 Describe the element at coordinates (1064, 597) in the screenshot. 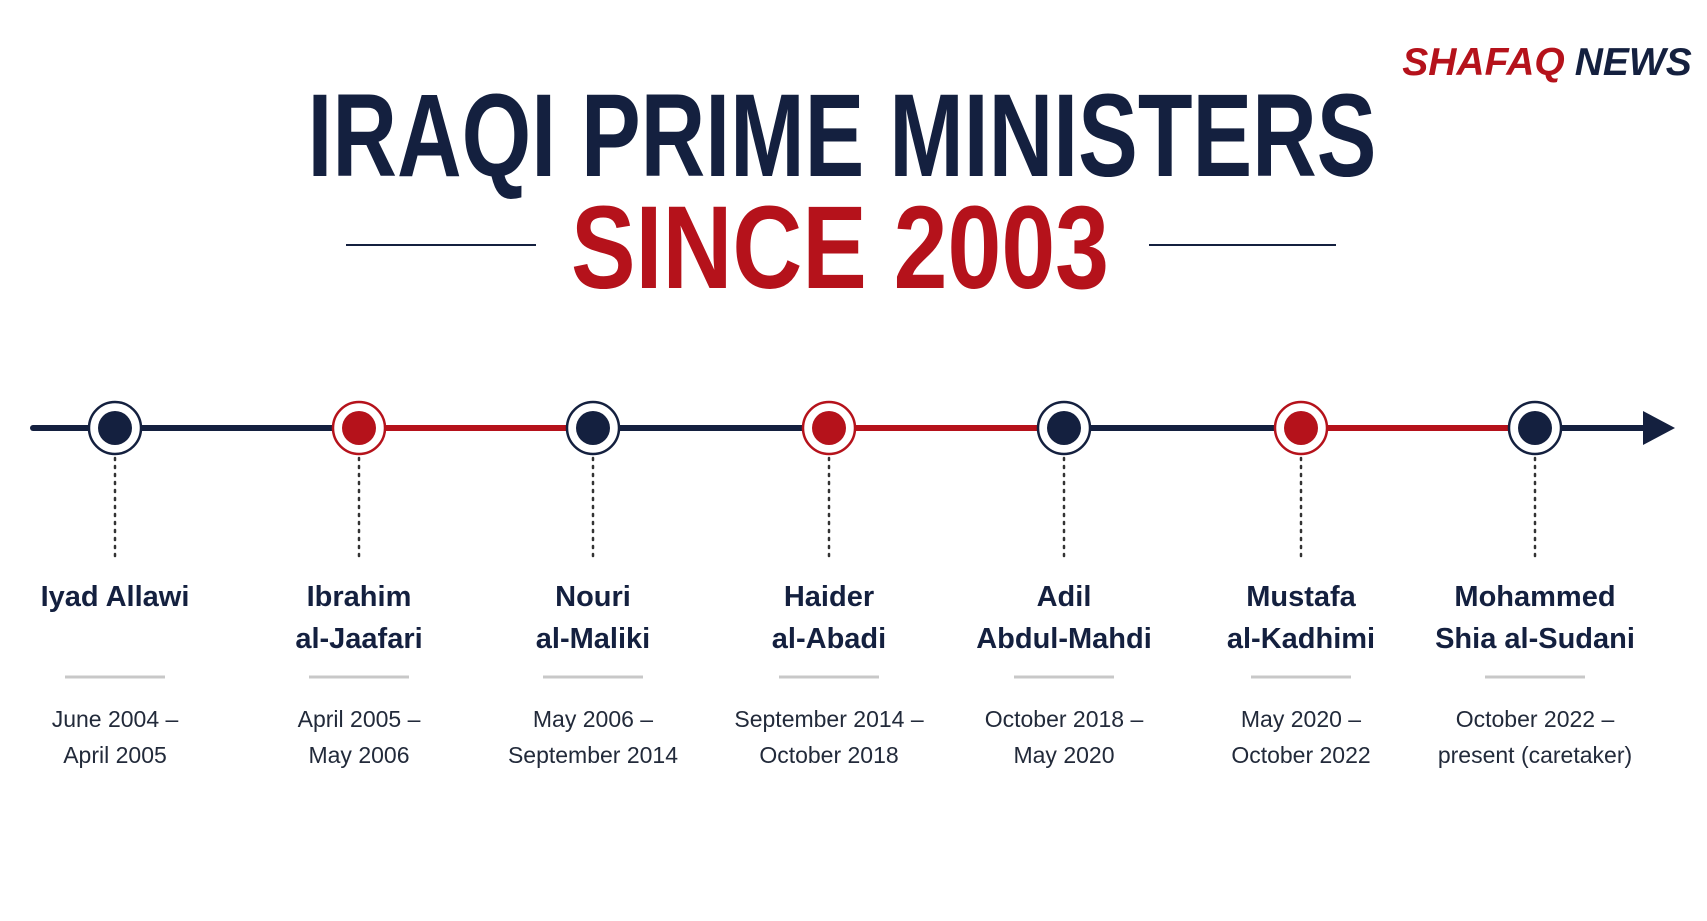

I see `pm-name: Adil` at that location.